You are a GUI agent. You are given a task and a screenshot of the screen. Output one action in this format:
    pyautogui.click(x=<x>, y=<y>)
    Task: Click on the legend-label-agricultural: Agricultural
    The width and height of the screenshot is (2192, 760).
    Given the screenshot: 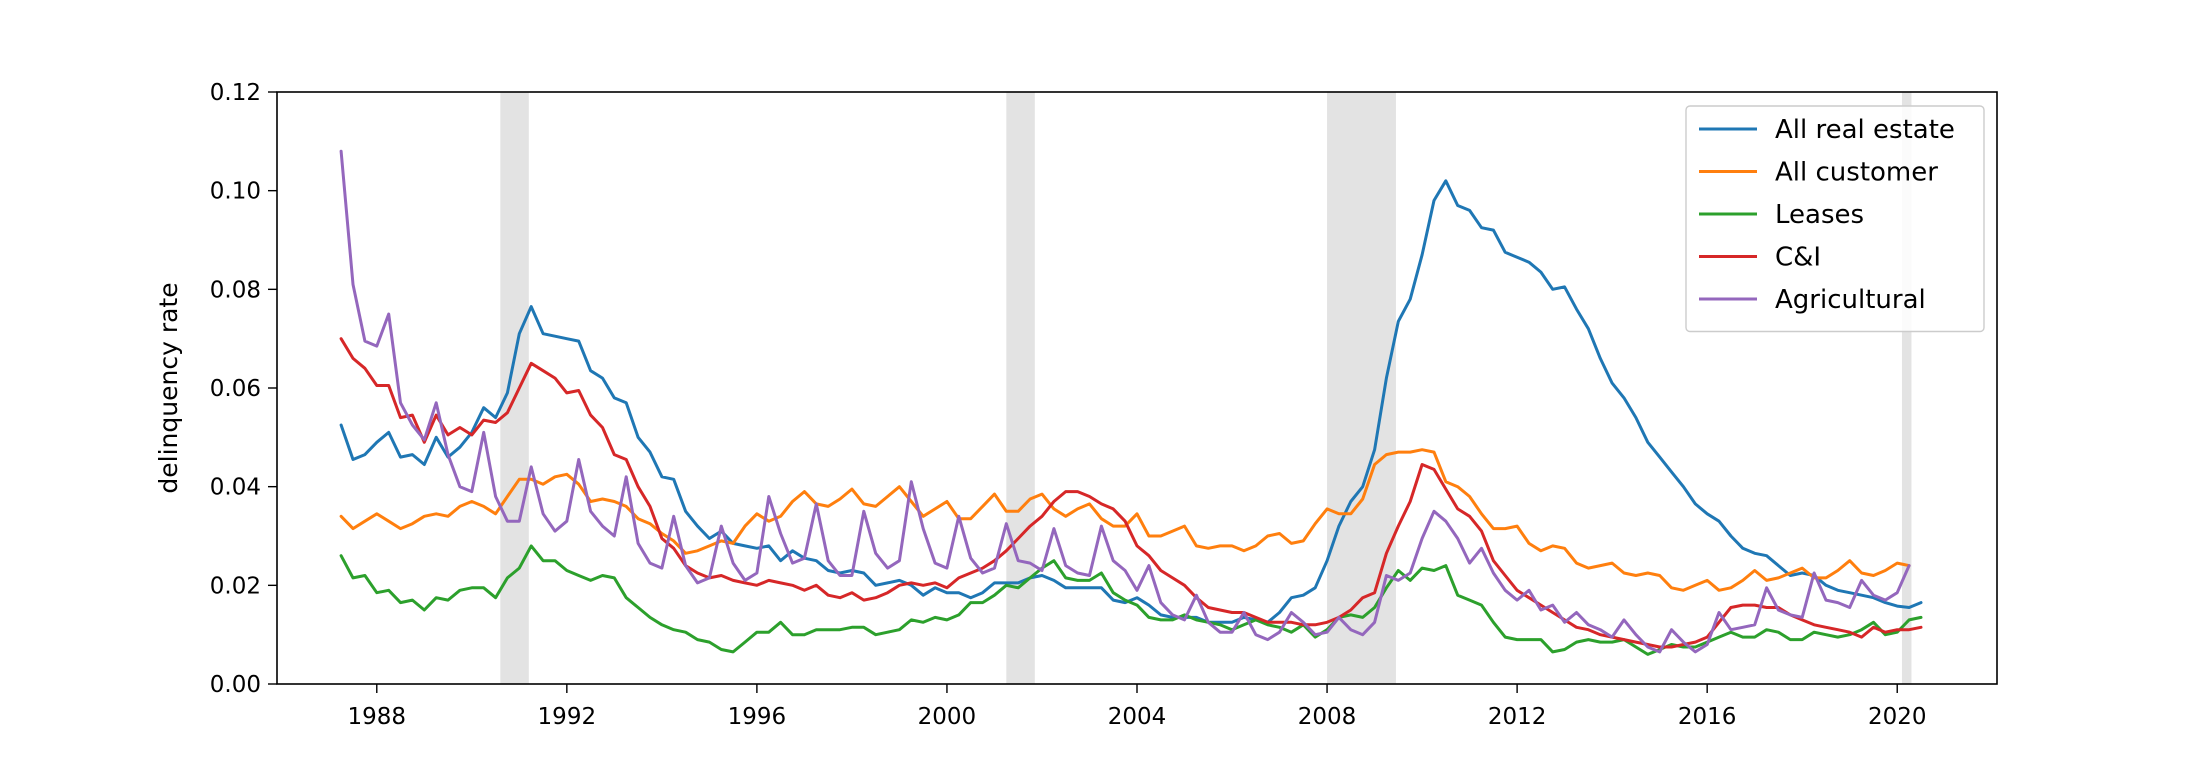 What is the action you would take?
    pyautogui.click(x=1850, y=300)
    